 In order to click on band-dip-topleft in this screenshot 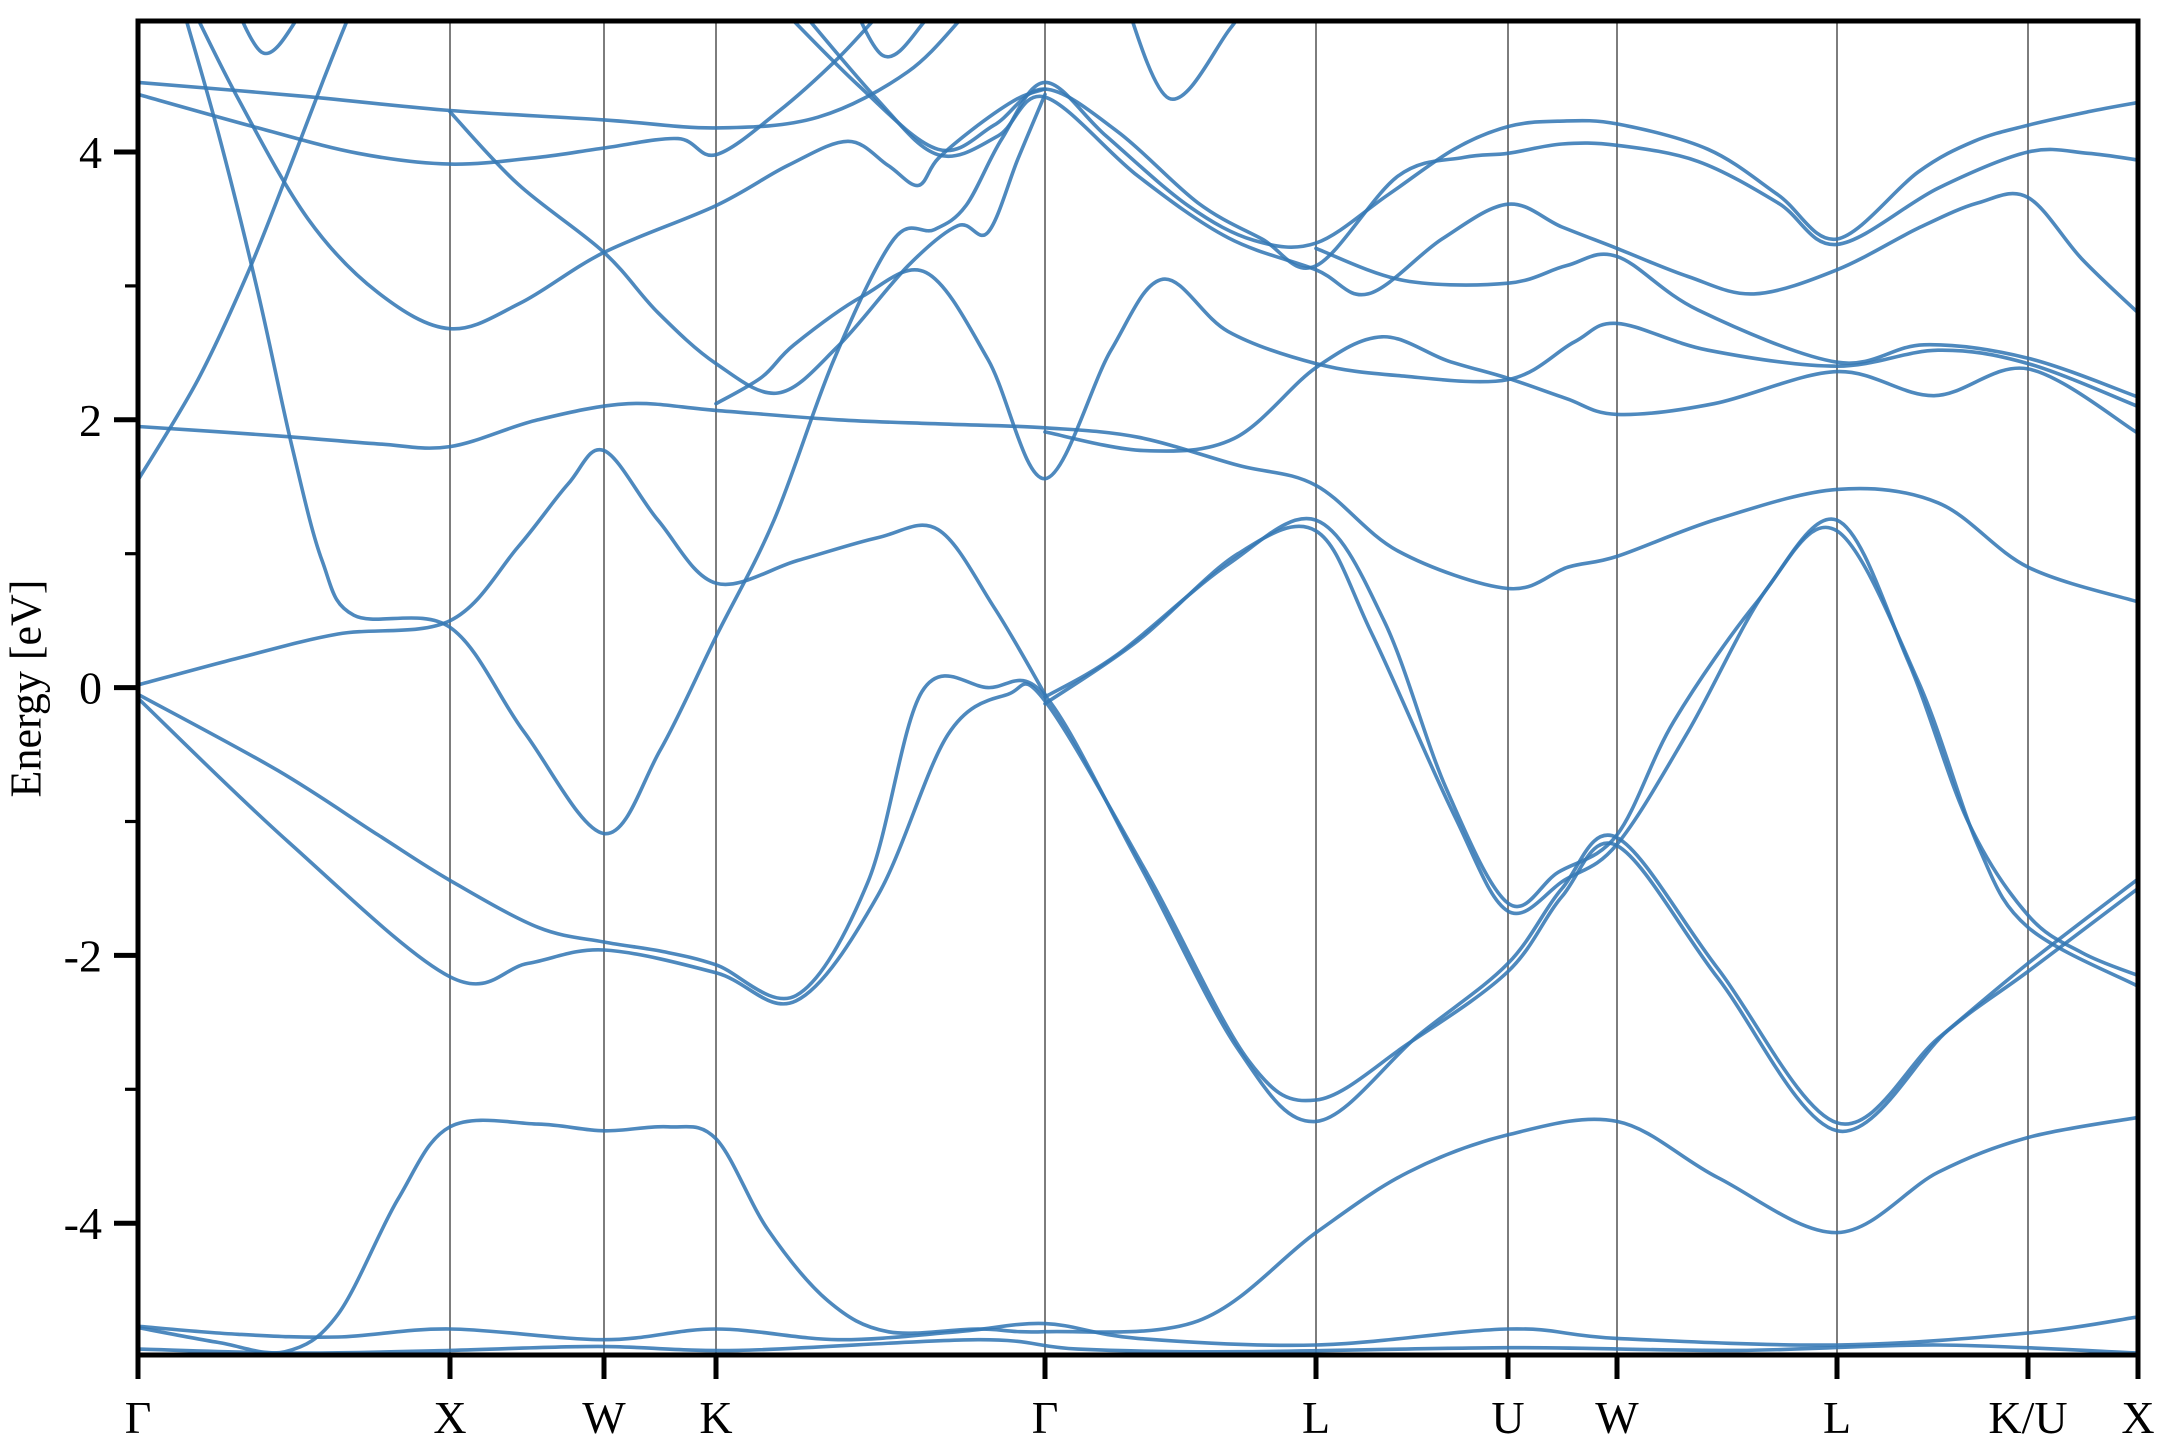, I will do `click(269, 38)`.